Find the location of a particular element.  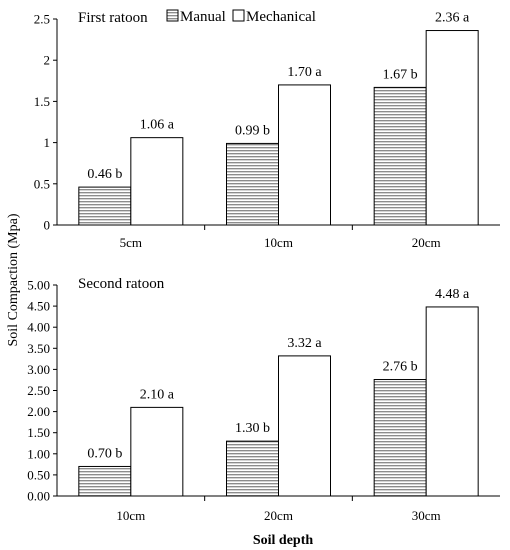

legend-label-manual: Manual is located at coordinates (203, 17).